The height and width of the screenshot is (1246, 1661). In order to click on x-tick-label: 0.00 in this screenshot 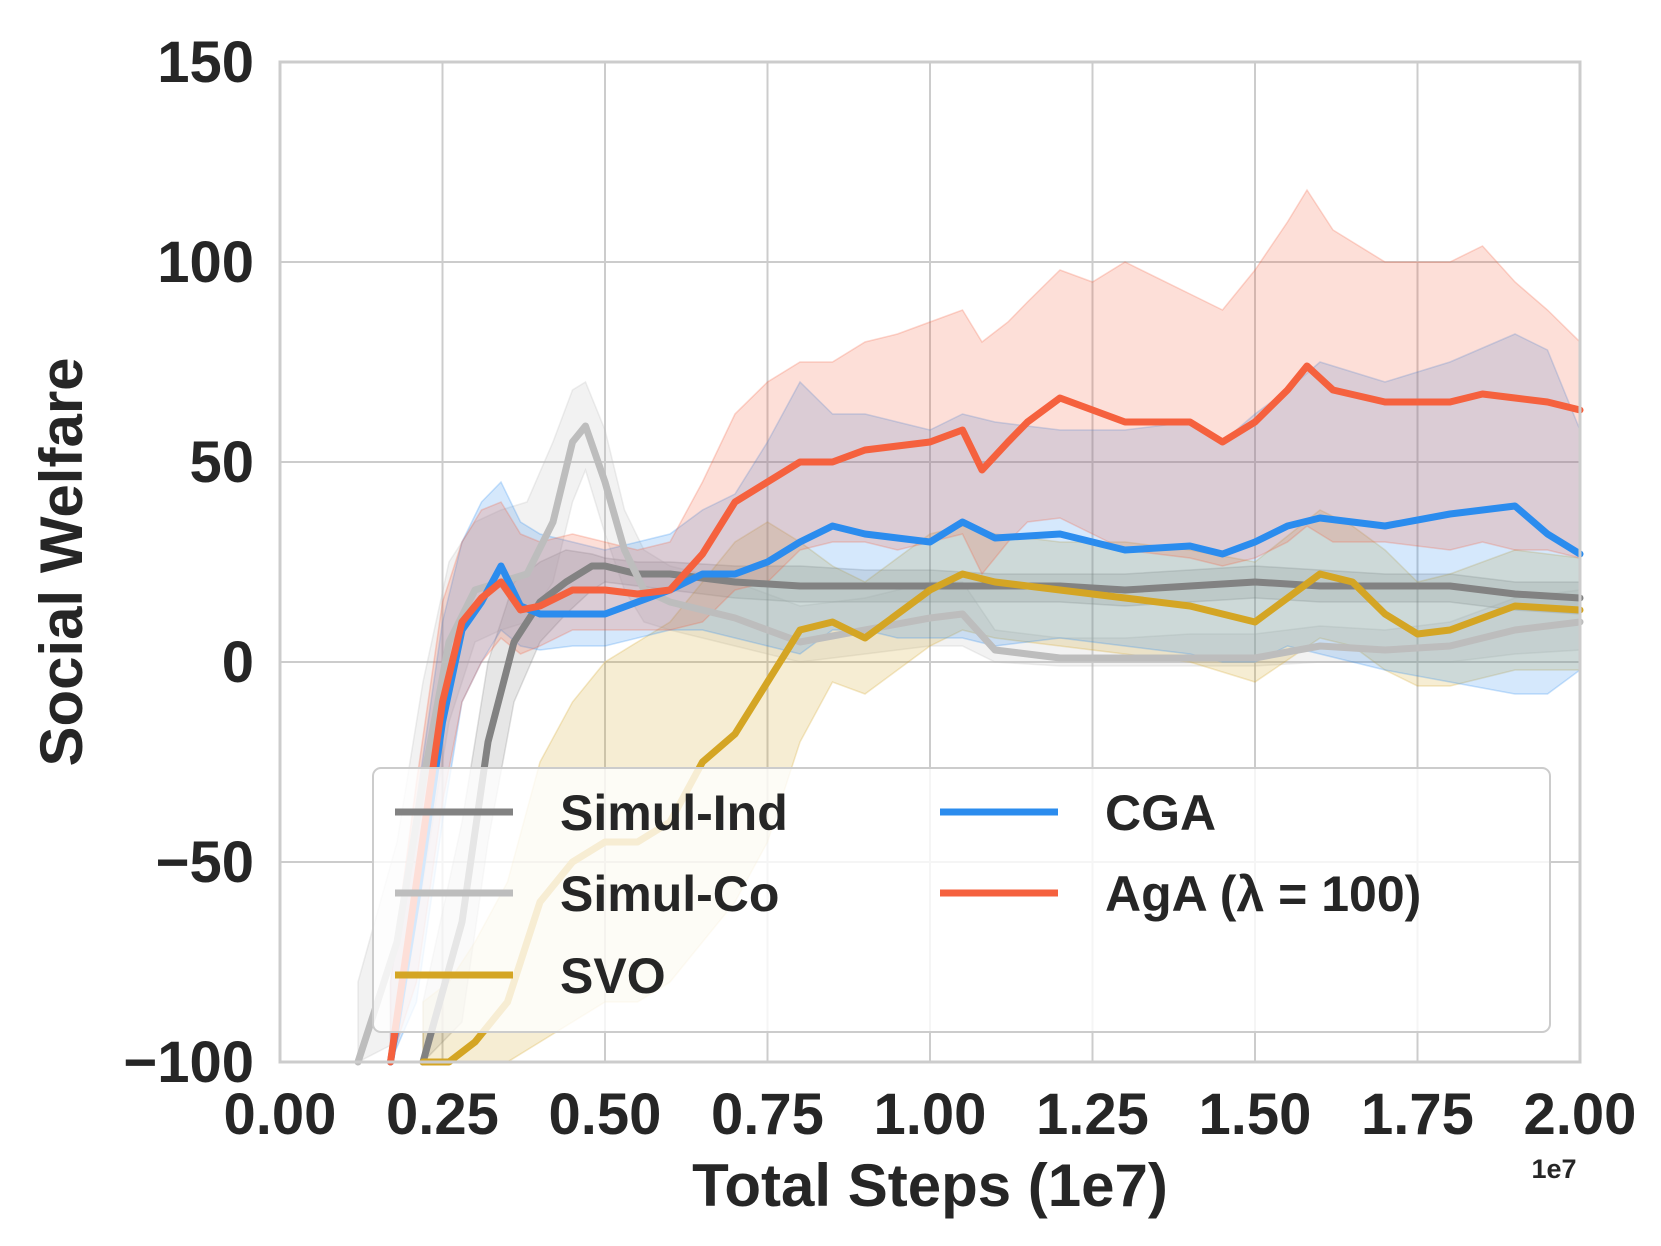, I will do `click(280, 1114)`.